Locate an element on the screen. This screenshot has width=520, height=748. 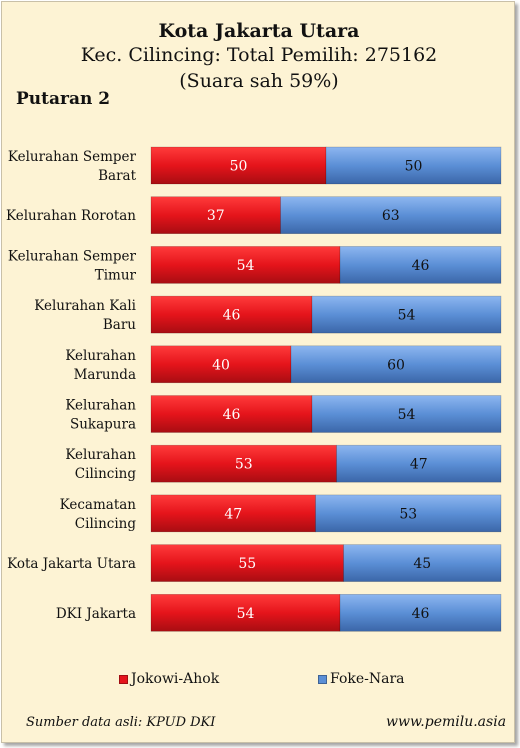
data-label: 63 is located at coordinates (391, 216).